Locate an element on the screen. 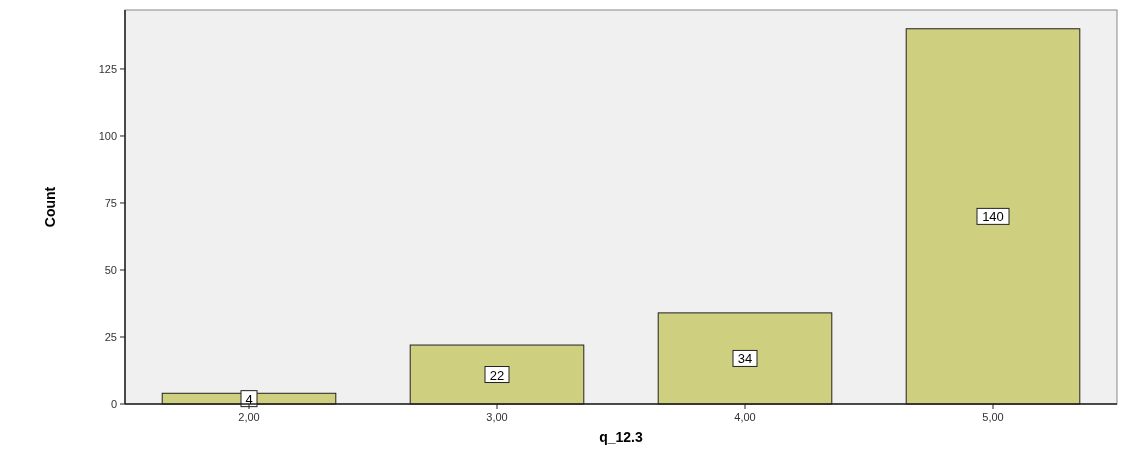  x-tick-label: 5,00 is located at coordinates (993, 417).